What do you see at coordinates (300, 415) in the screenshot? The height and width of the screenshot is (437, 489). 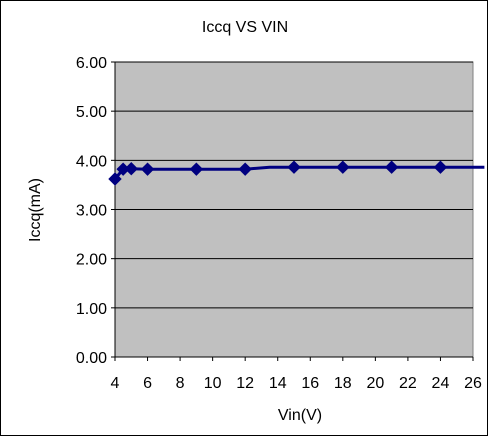 I see `x-axis-title: Vin(V)` at bounding box center [300, 415].